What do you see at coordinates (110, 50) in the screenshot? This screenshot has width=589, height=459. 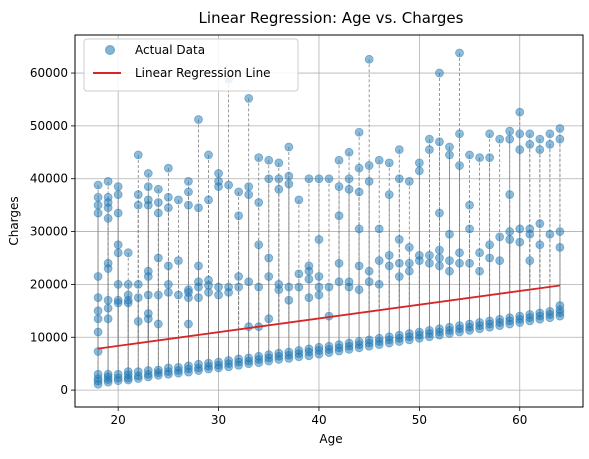 I see `legend-marker-actual-data` at bounding box center [110, 50].